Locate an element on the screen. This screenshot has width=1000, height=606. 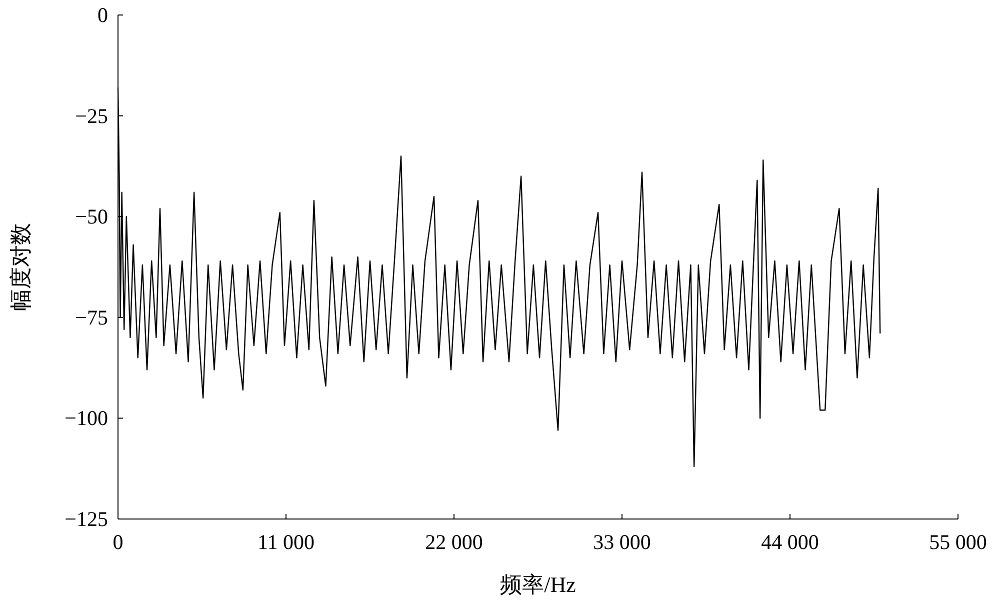
x-tick-label: 33 000 is located at coordinates (622, 542).